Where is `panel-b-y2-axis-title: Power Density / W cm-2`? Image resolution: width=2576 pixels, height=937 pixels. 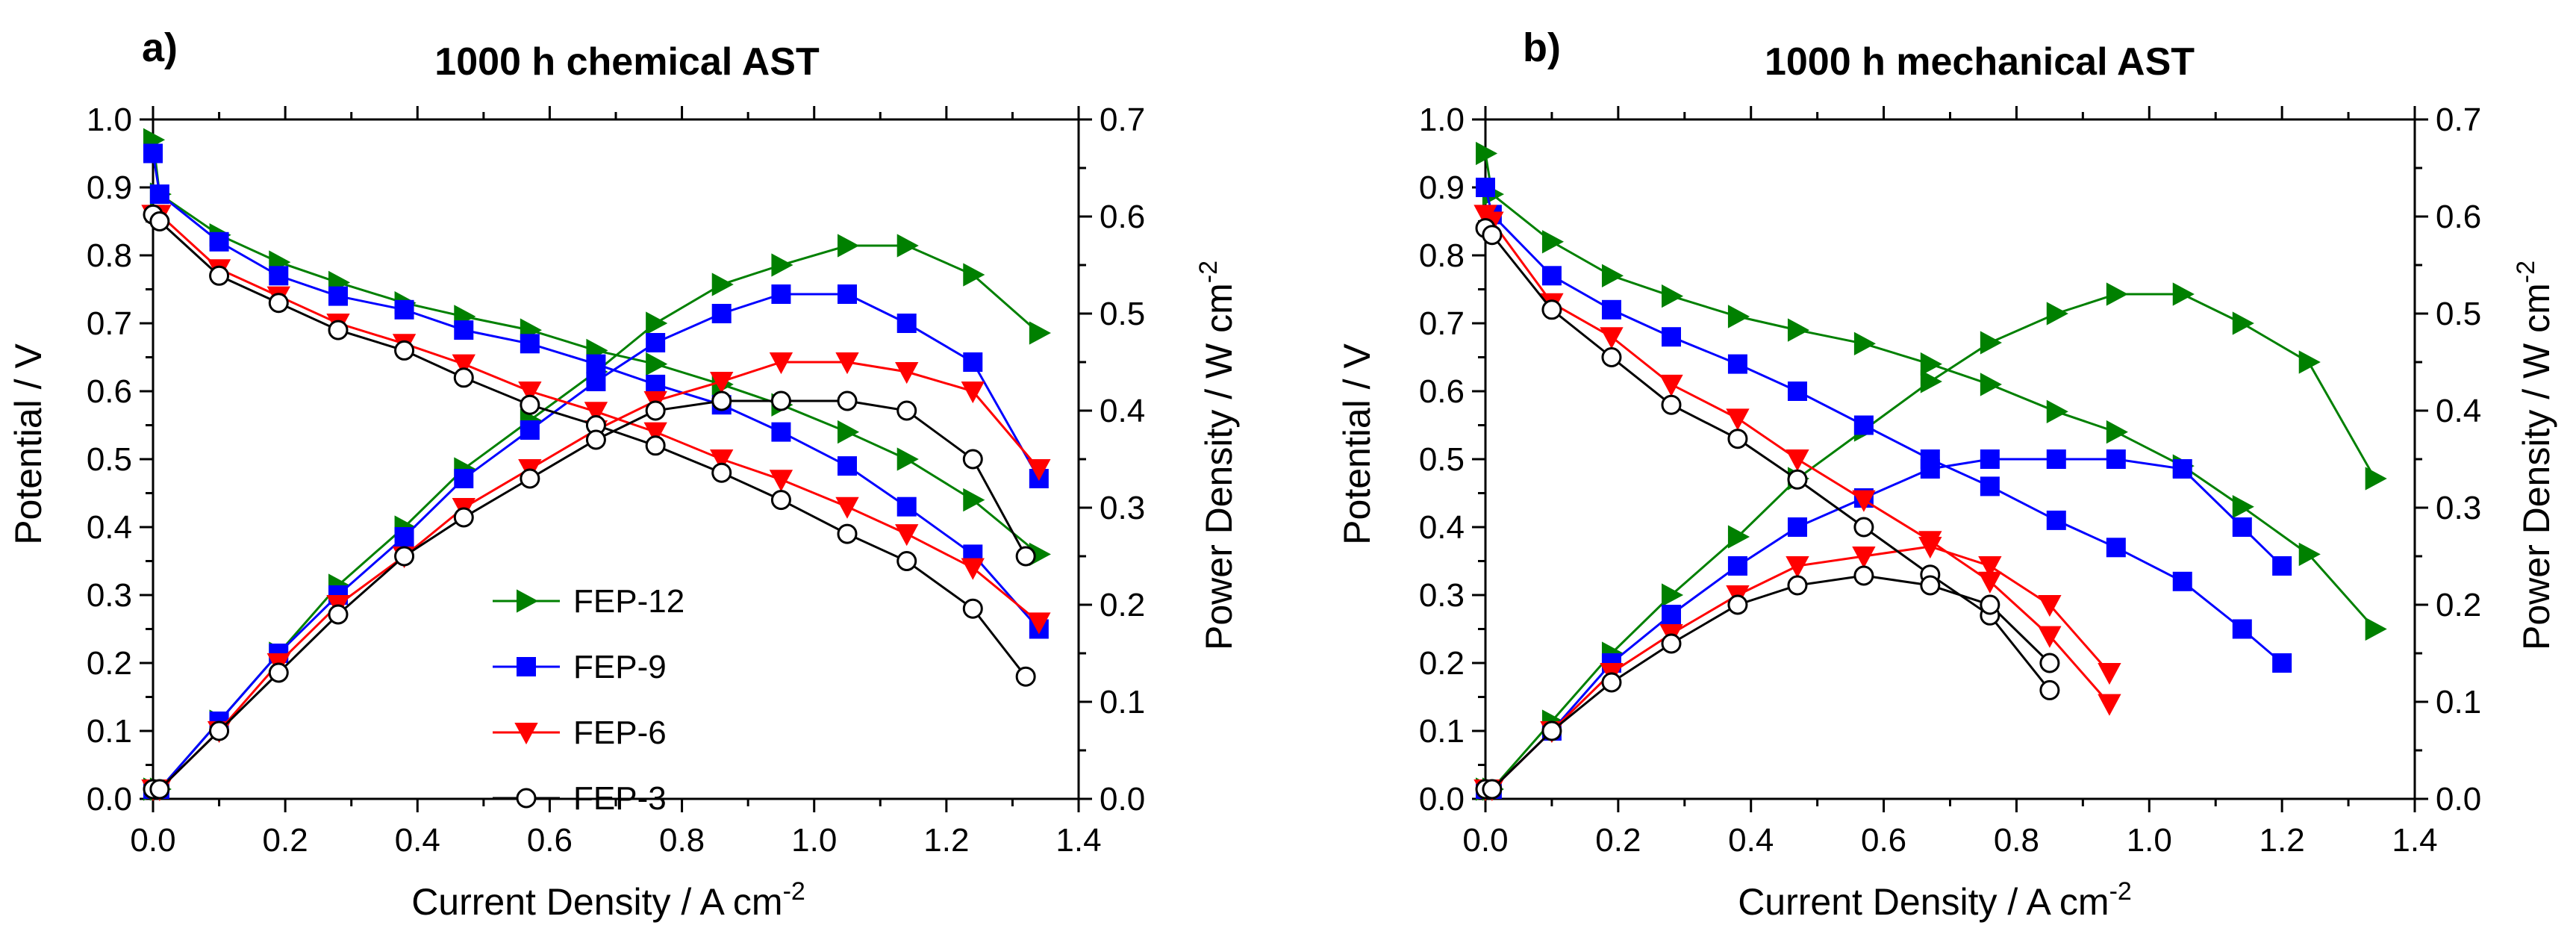 panel-b-y2-axis-title: Power Density / W cm-2 is located at coordinates (2534, 455).